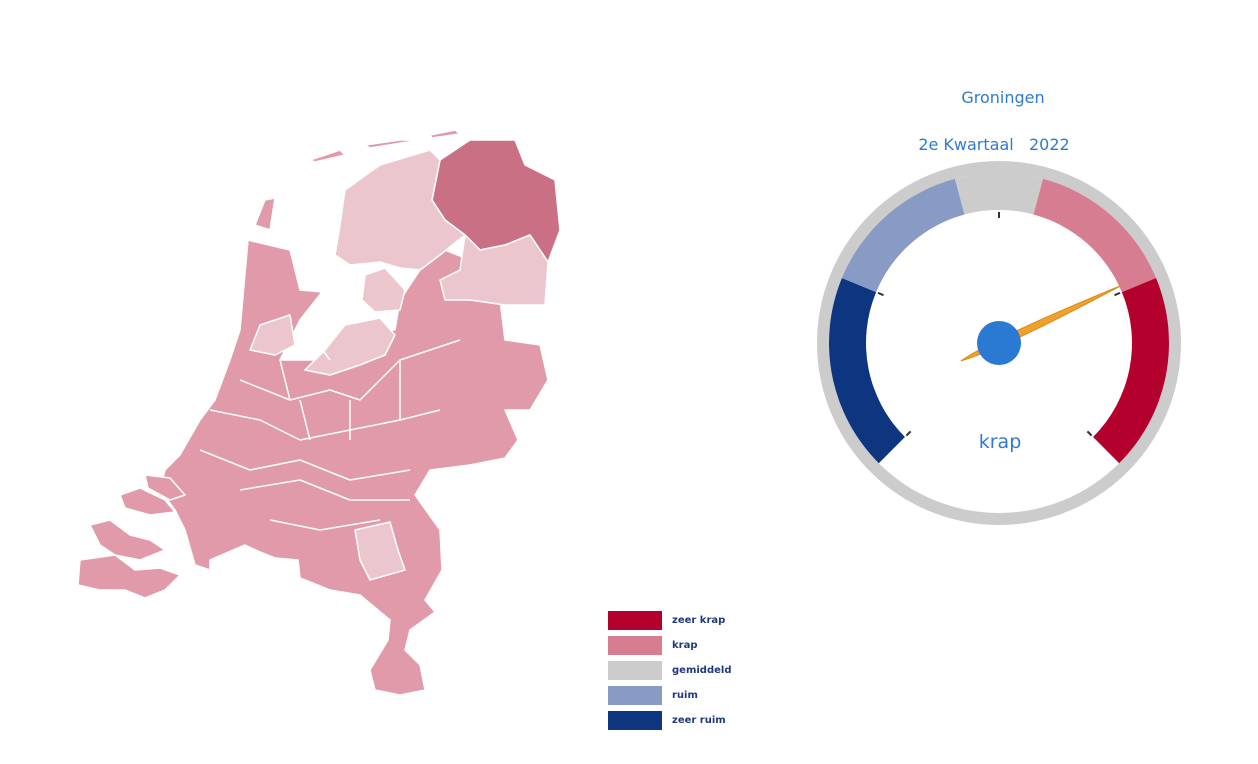 Image resolution: width=1258 pixels, height=764 pixels. I want to click on legend-item-zeer-krap: zeer krap, so click(669, 620).